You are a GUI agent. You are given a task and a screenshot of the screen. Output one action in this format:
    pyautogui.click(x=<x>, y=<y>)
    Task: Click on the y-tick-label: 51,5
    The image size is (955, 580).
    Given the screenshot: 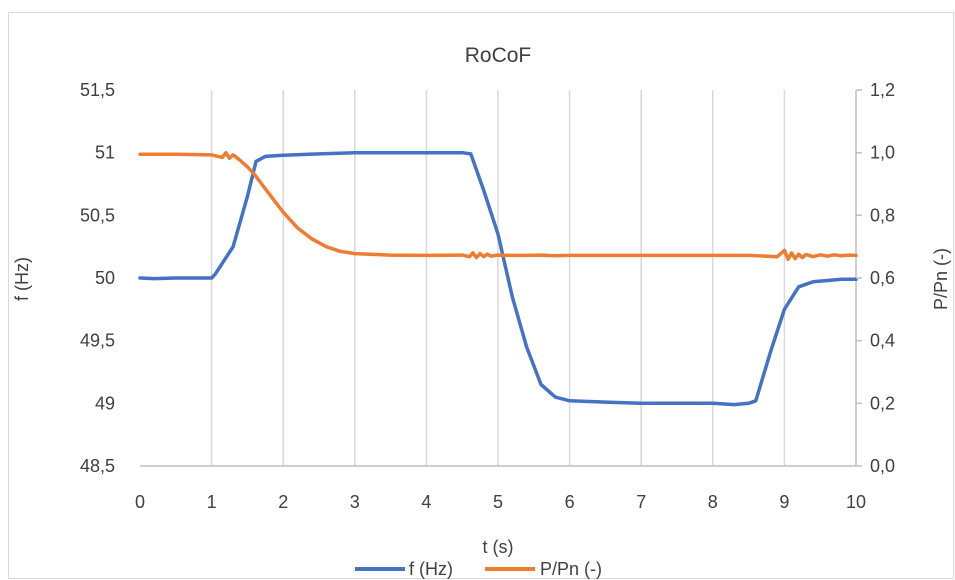 What is the action you would take?
    pyautogui.click(x=97, y=90)
    